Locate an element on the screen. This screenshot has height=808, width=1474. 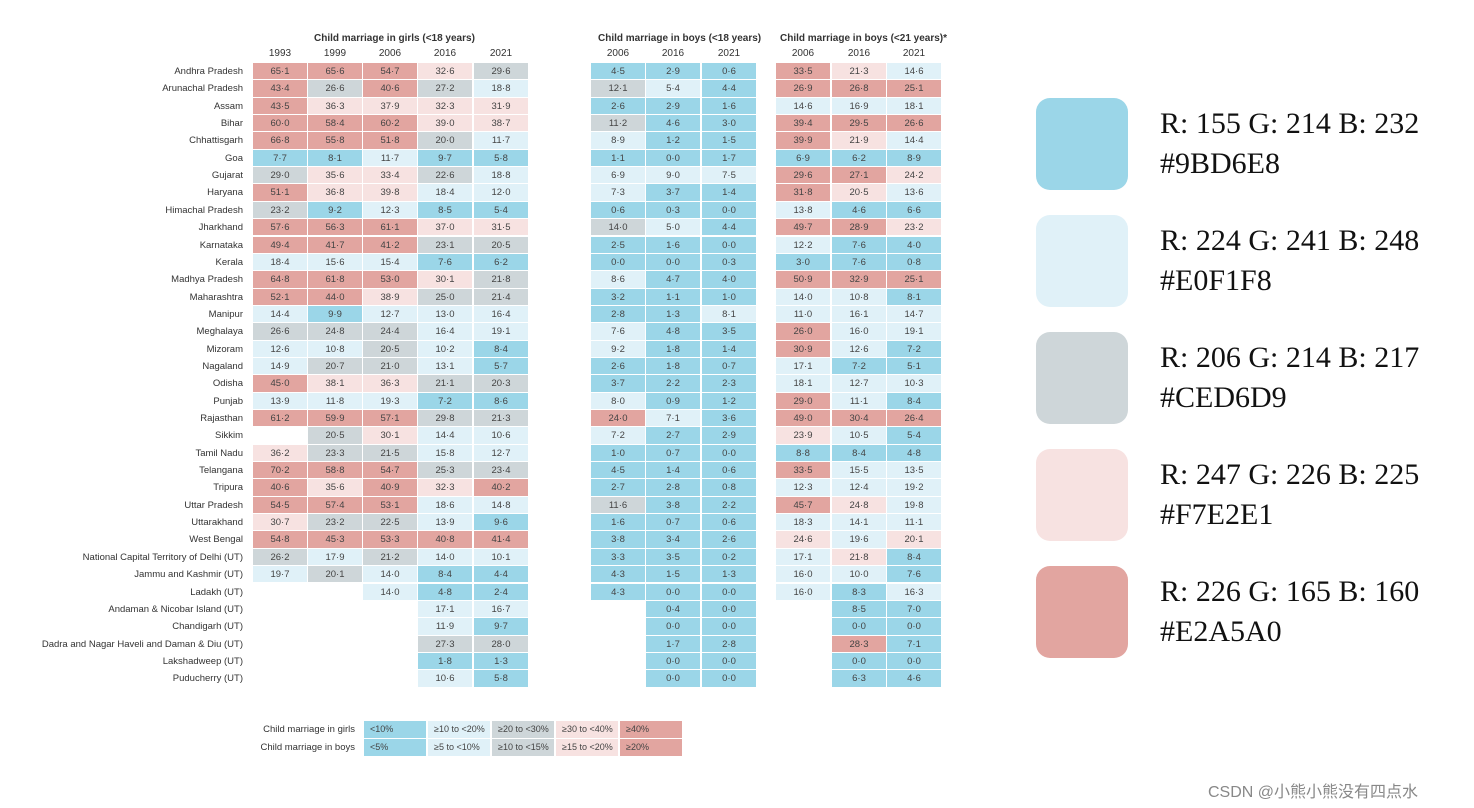
boys18-cell: 0·3 is located at coordinates (673, 210).